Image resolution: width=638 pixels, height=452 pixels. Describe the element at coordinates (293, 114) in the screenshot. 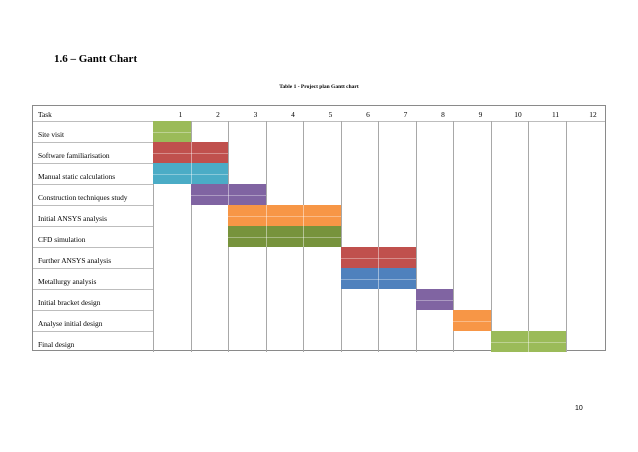

I see `period-label-4: 4` at that location.